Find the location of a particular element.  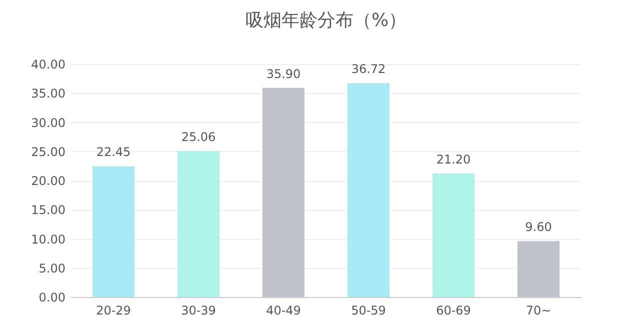

data-label: 25.06 is located at coordinates (198, 137).